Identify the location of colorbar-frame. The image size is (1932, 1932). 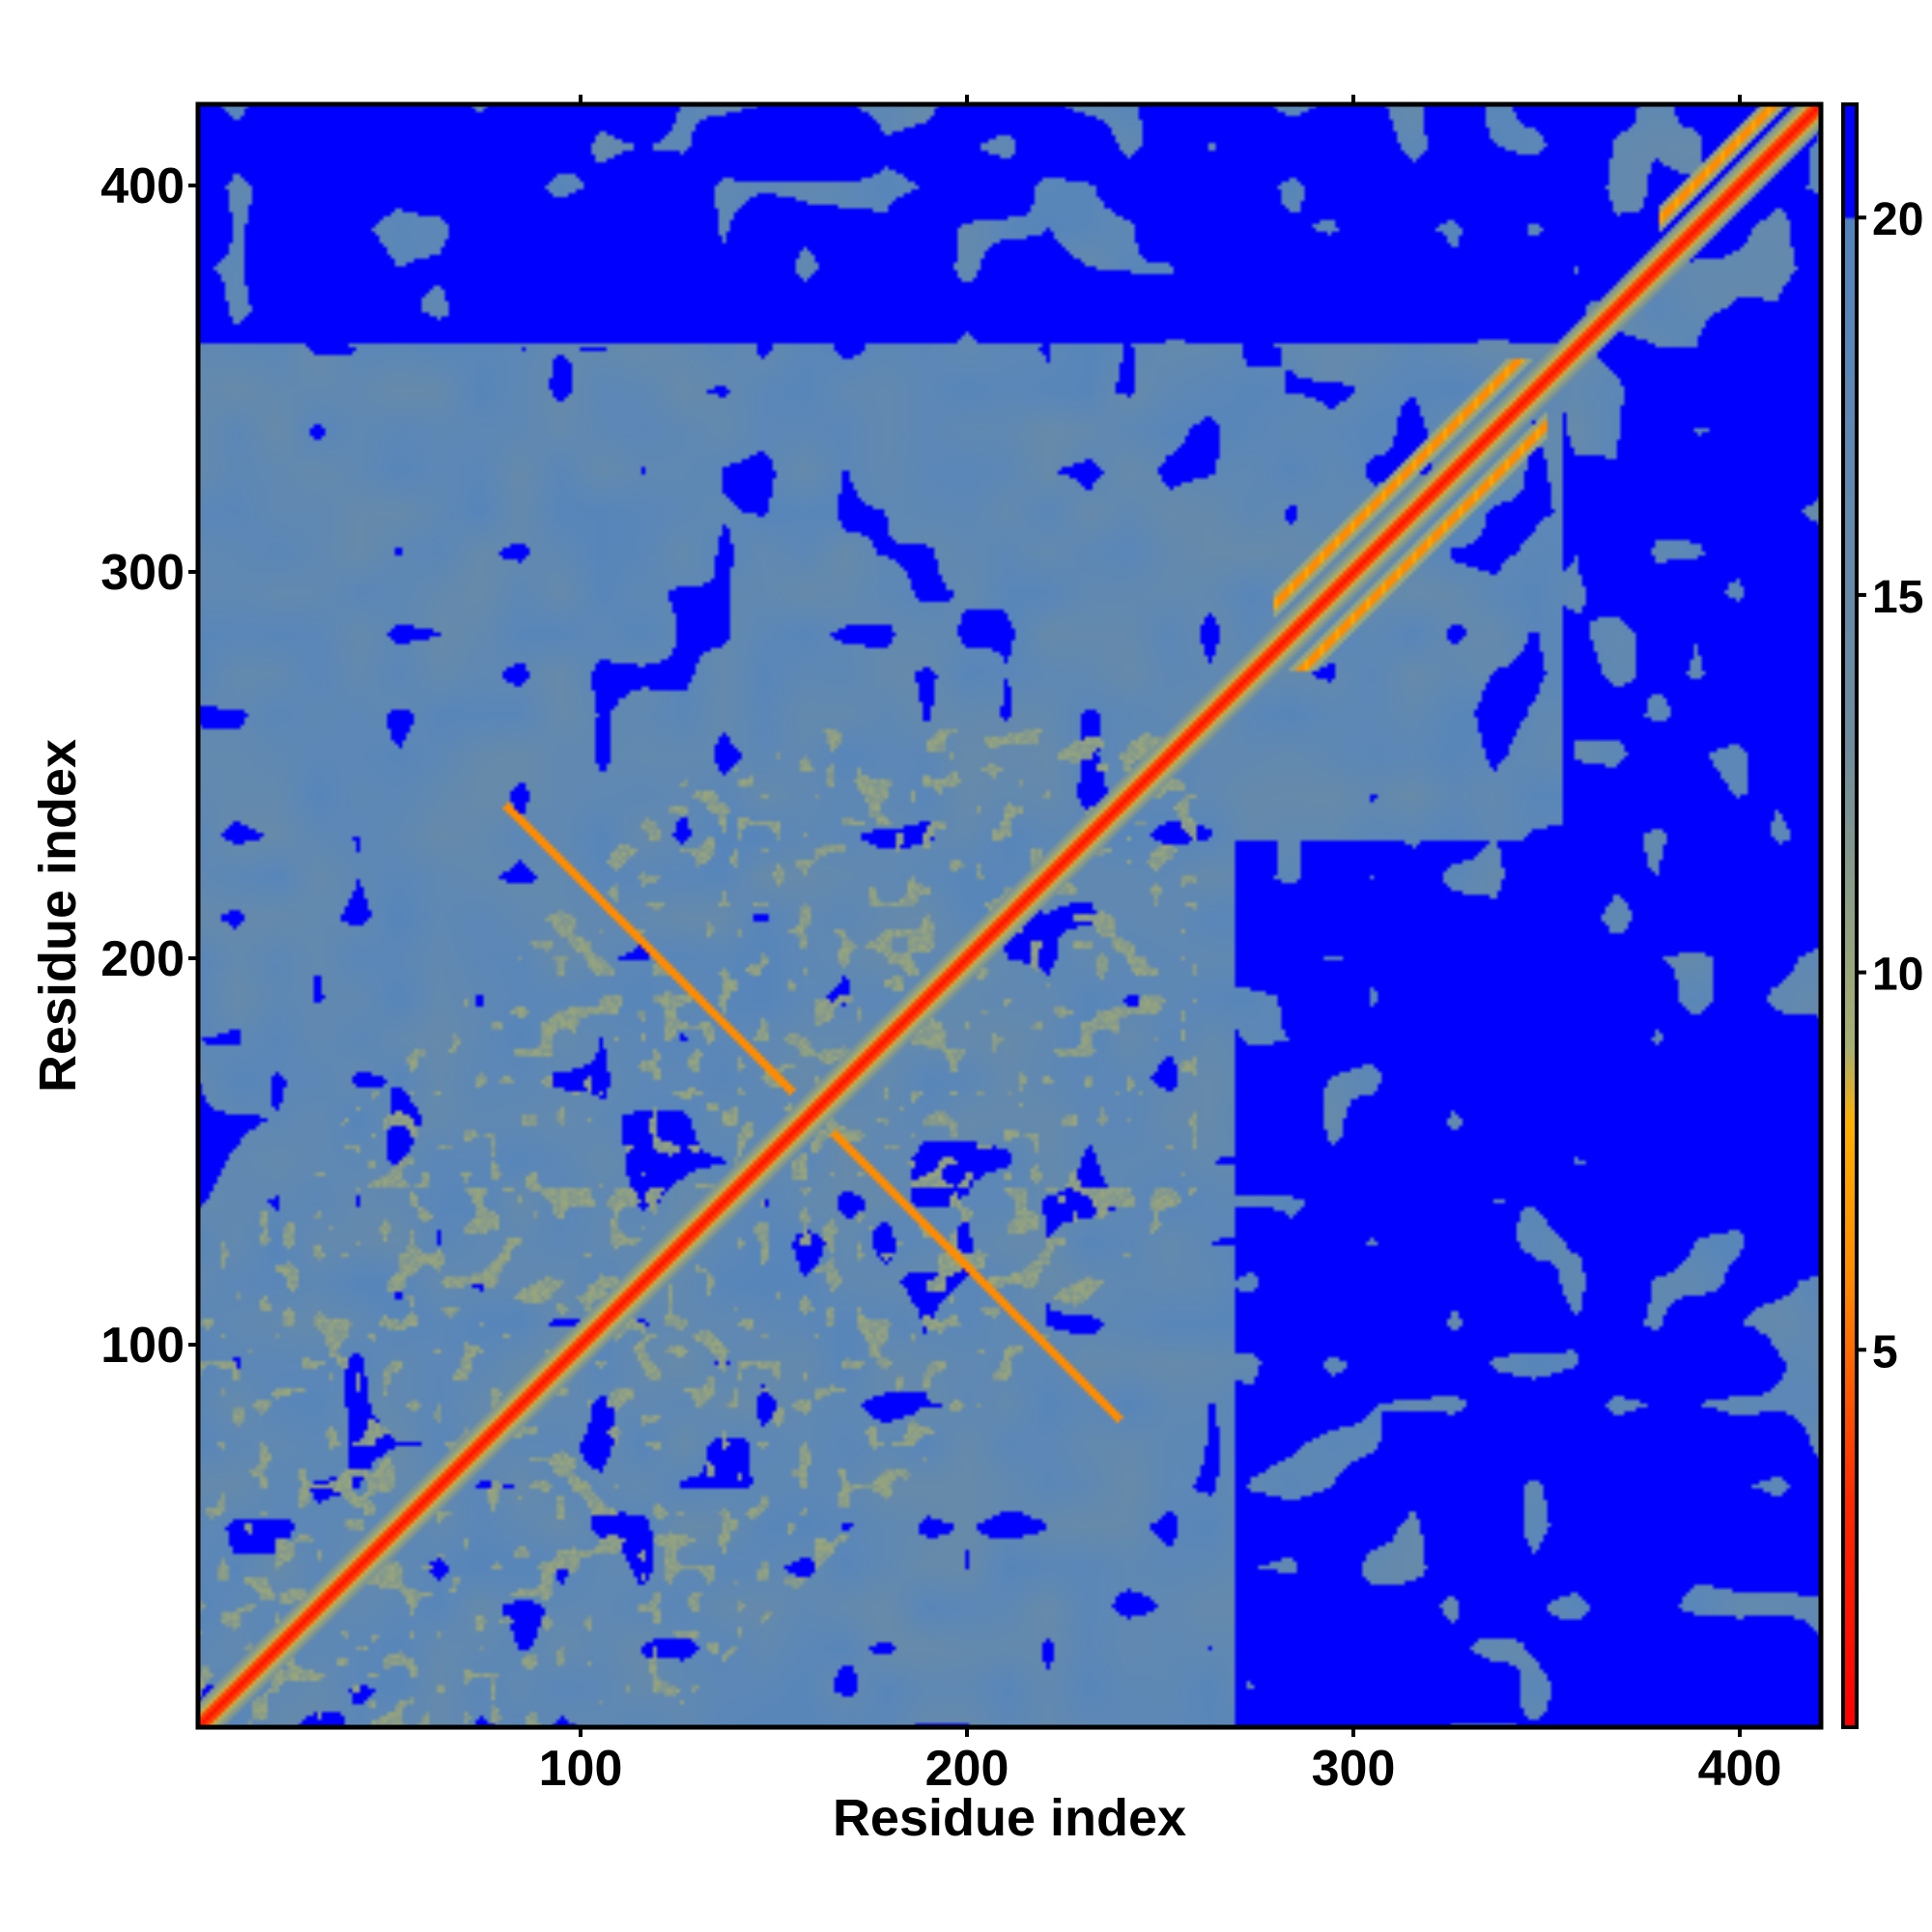
(1850, 915).